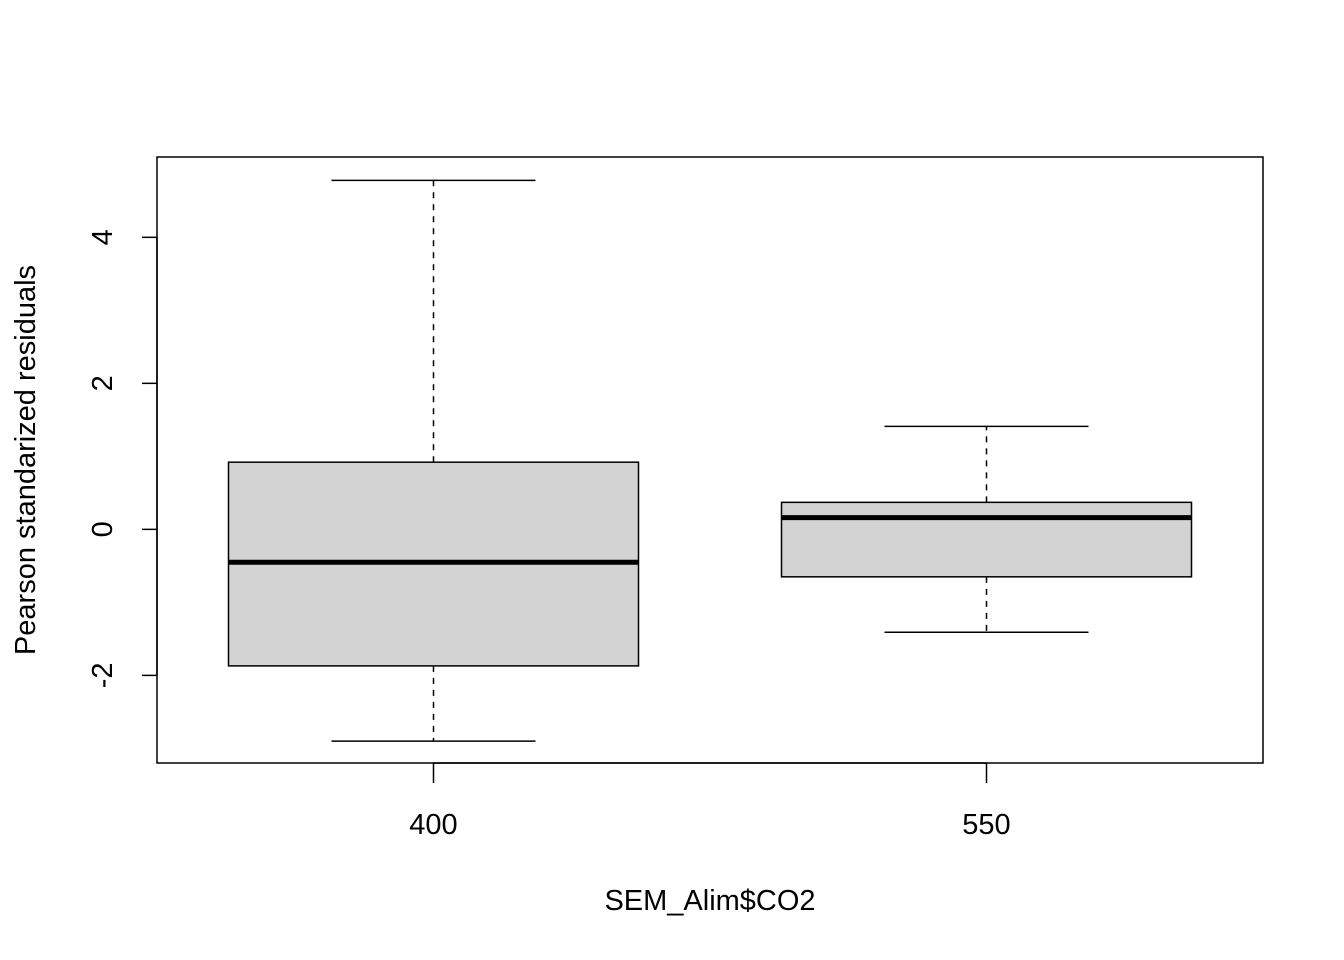 The image size is (1344, 960). Describe the element at coordinates (103, 383) in the screenshot. I see `y-tick-label: 2` at that location.